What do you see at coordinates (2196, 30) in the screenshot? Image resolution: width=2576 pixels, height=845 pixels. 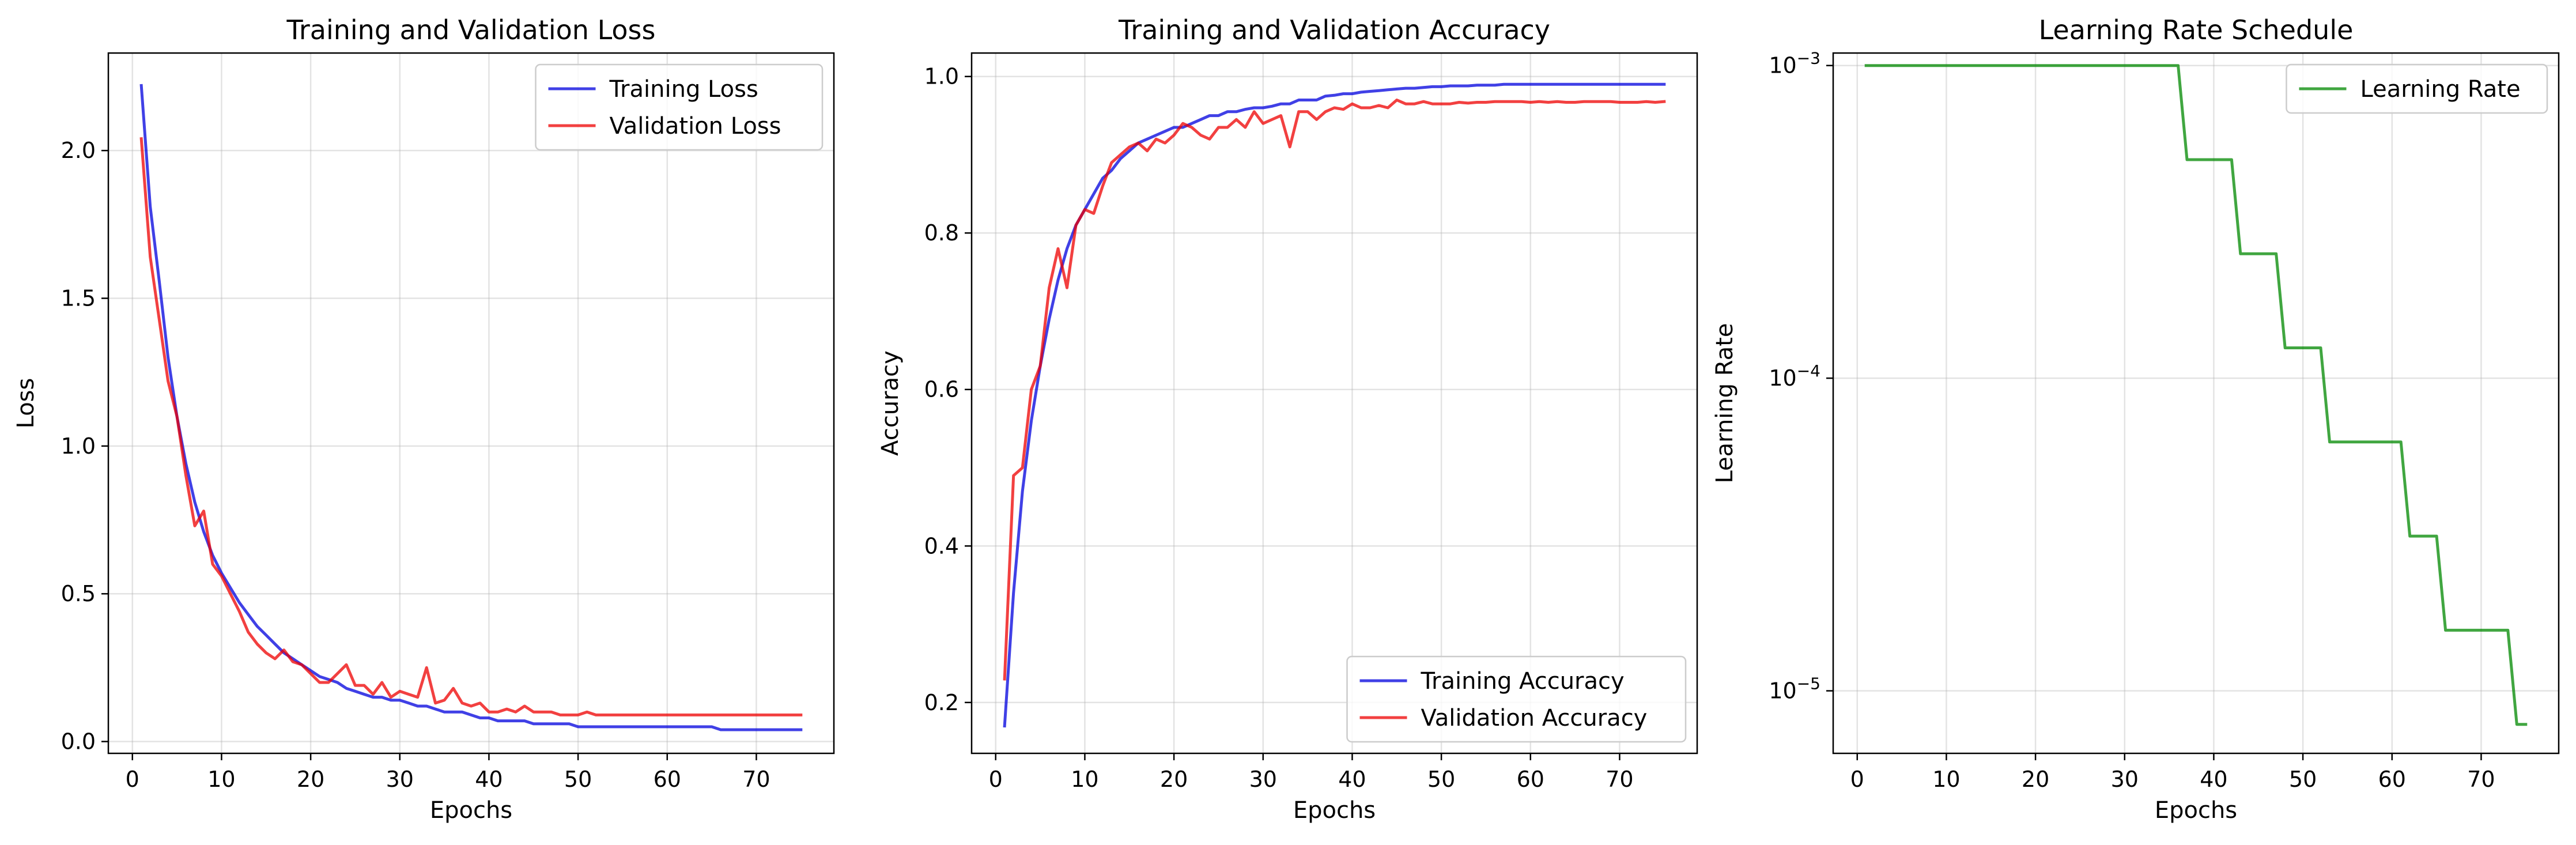 I see `chart-title: Learning Rate Schedule` at bounding box center [2196, 30].